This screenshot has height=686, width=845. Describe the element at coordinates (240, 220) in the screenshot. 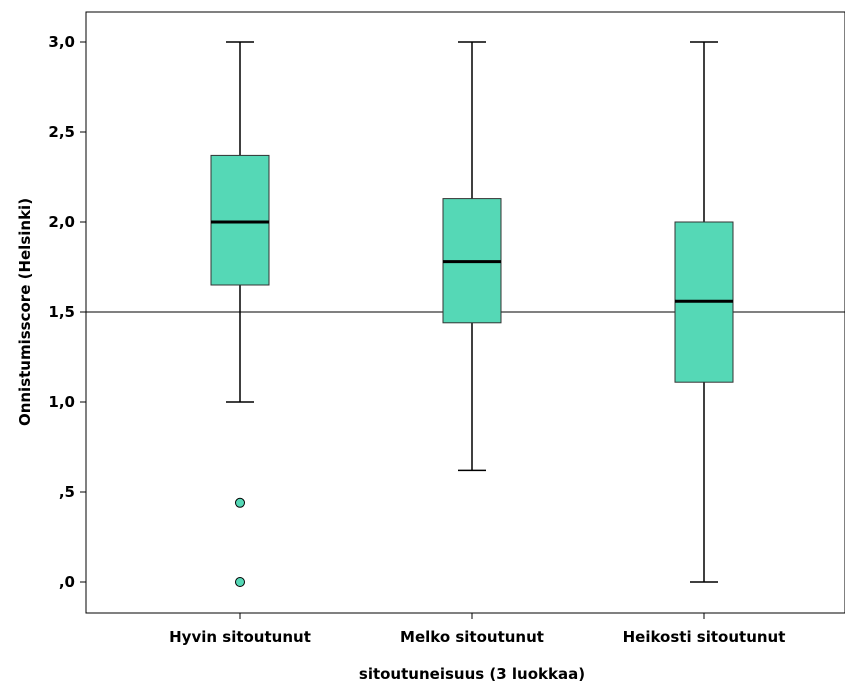

I see `iqr-box` at that location.